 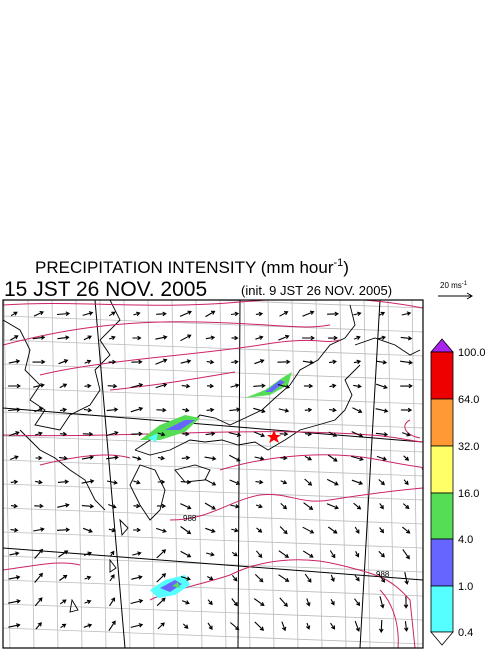 I want to click on colorbar-label: 64.0, so click(x=468, y=400).